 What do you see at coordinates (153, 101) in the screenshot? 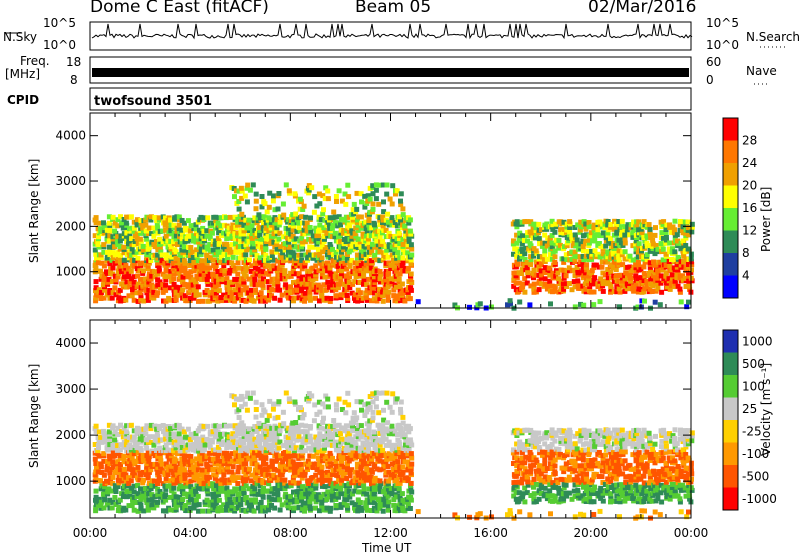
I see `cpid-program: twofsound 3501` at bounding box center [153, 101].